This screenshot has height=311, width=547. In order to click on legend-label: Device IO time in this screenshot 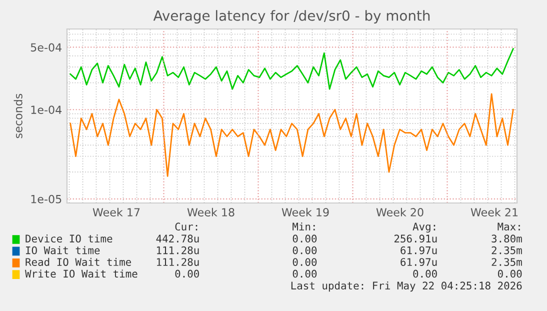, I will do `click(69, 238)`.